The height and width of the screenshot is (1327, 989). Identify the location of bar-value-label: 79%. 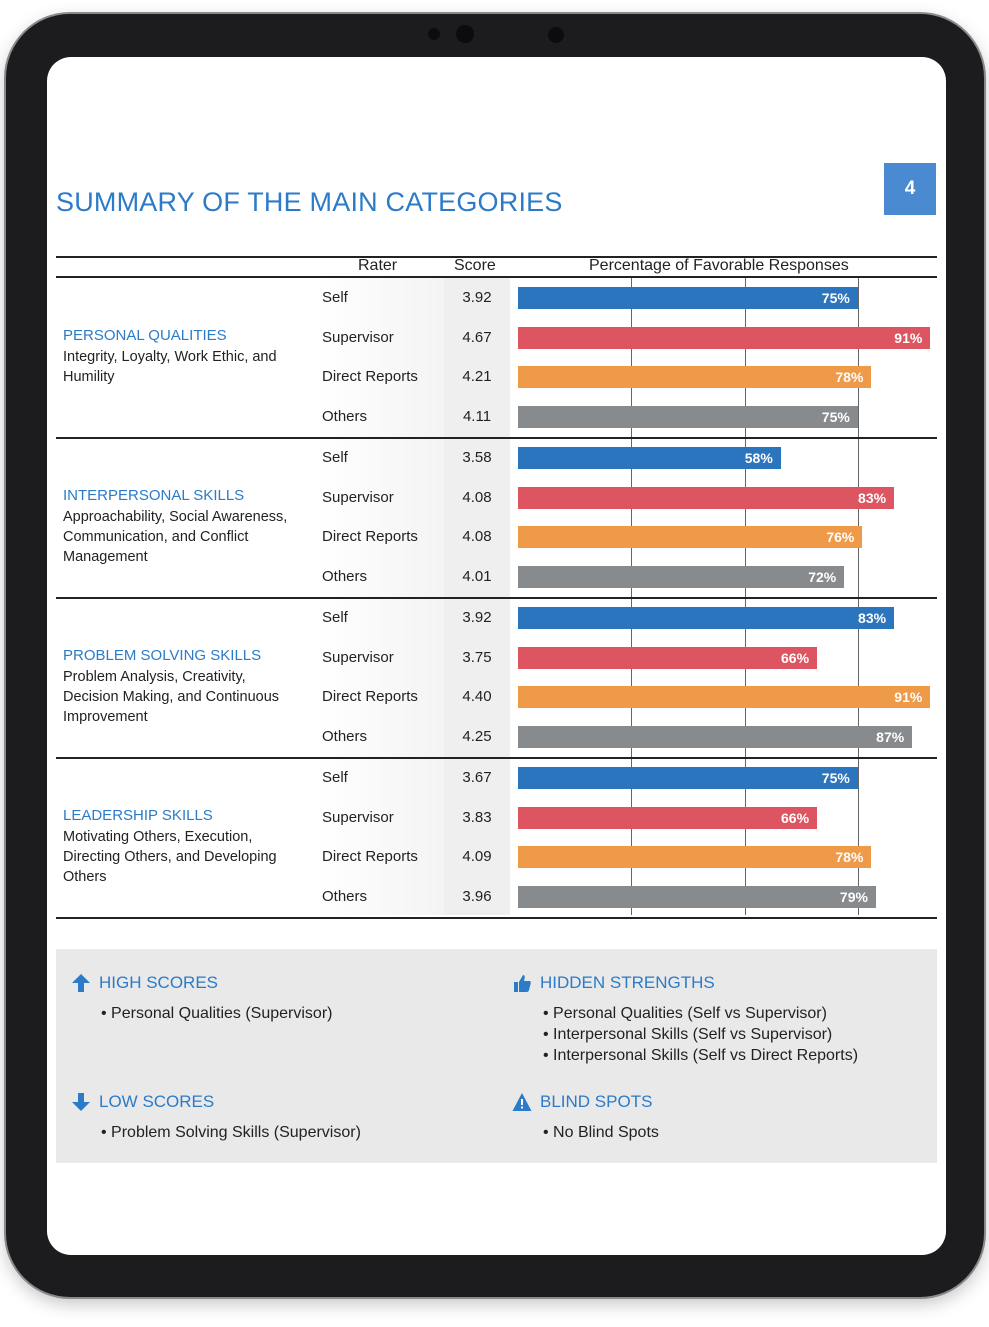
(853, 896).